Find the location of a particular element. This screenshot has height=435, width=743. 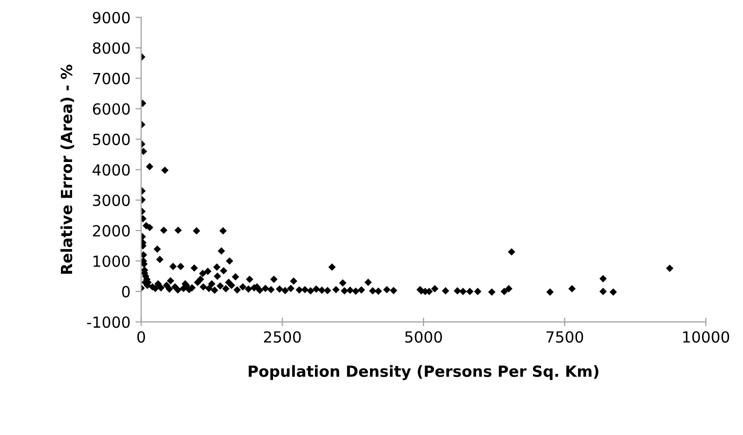

y-tick-label: 3000 is located at coordinates (111, 200).